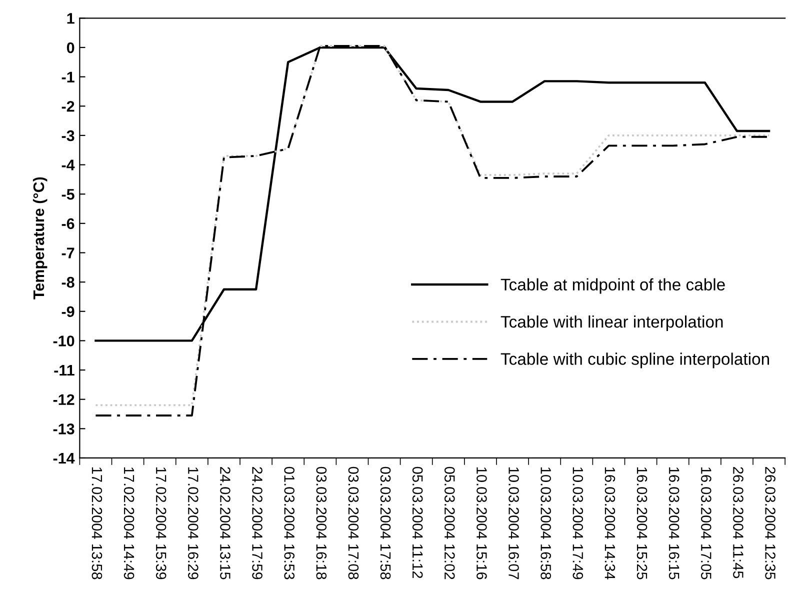 The image size is (789, 605). Describe the element at coordinates (706, 523) in the screenshot. I see `x-tick-label: 16.03.2004 17:05` at that location.